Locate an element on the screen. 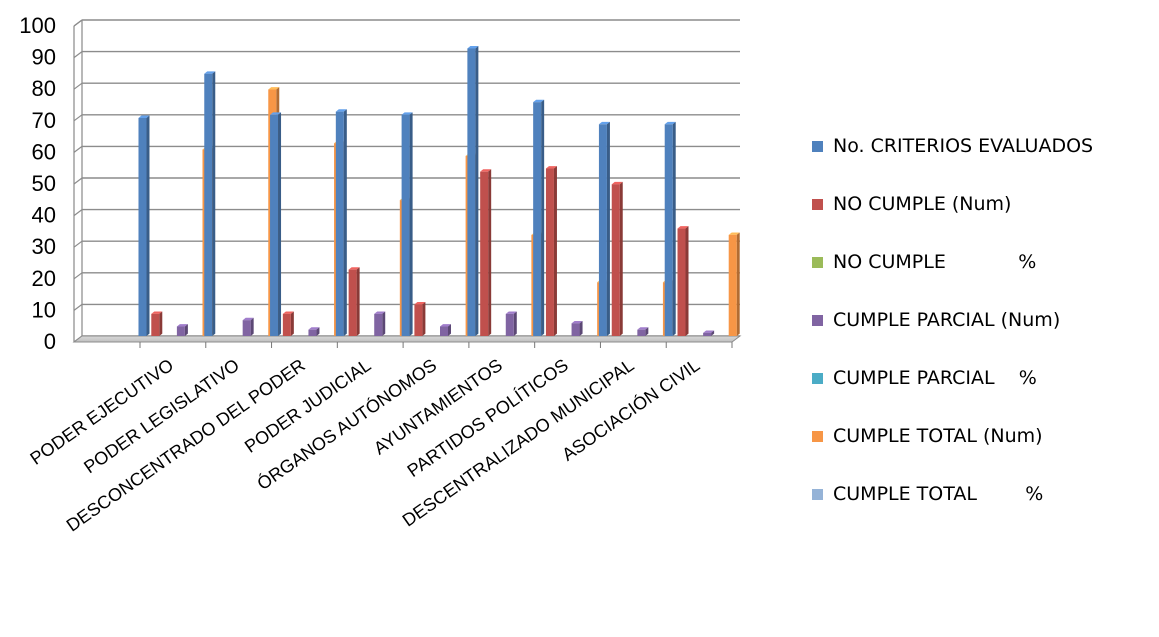 This screenshot has width=1159, height=637. legend-entry: CUMPLE PARCIAL (Num) is located at coordinates (936, 320).